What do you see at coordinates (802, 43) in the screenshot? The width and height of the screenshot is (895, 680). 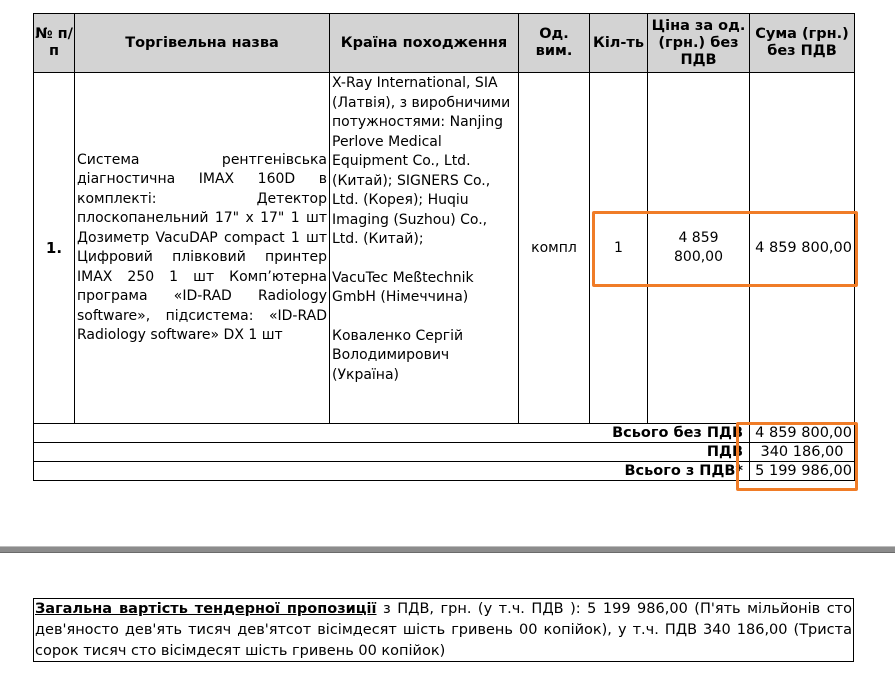 I see `header-sum: Сума (грн.) без ПДВ` at bounding box center [802, 43].